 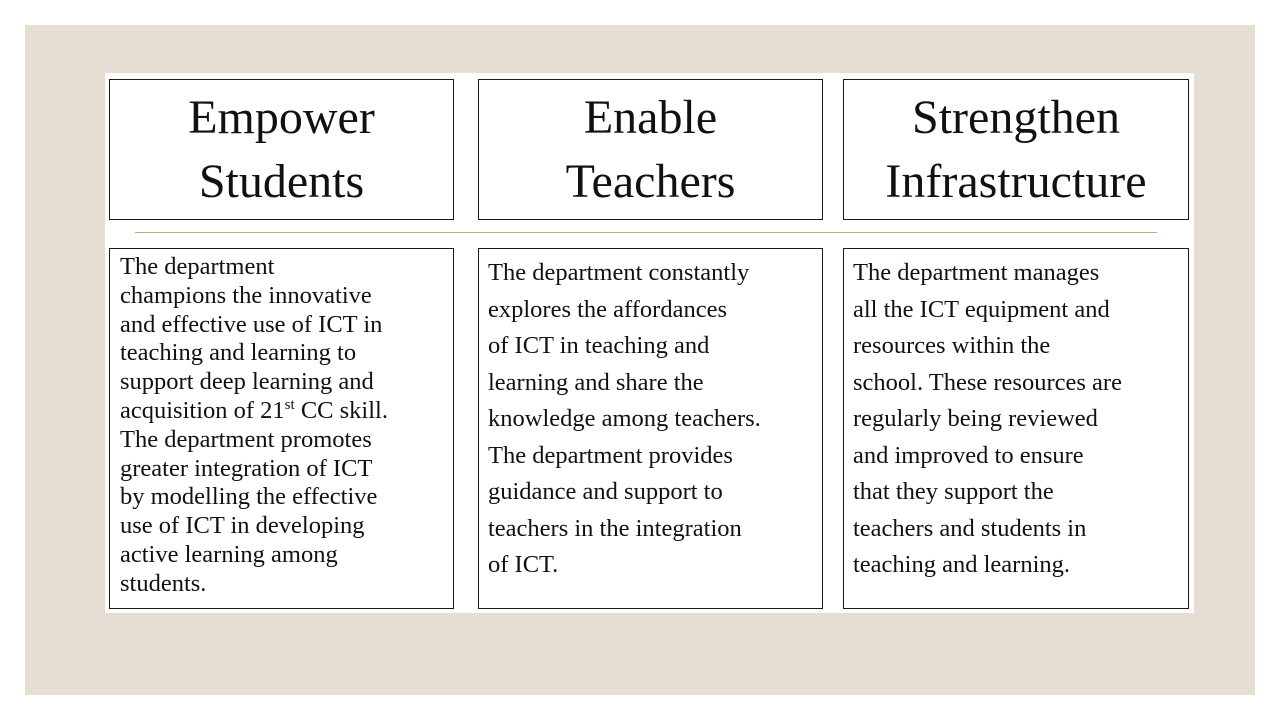 I want to click on horizontal-divider, so click(x=646, y=232).